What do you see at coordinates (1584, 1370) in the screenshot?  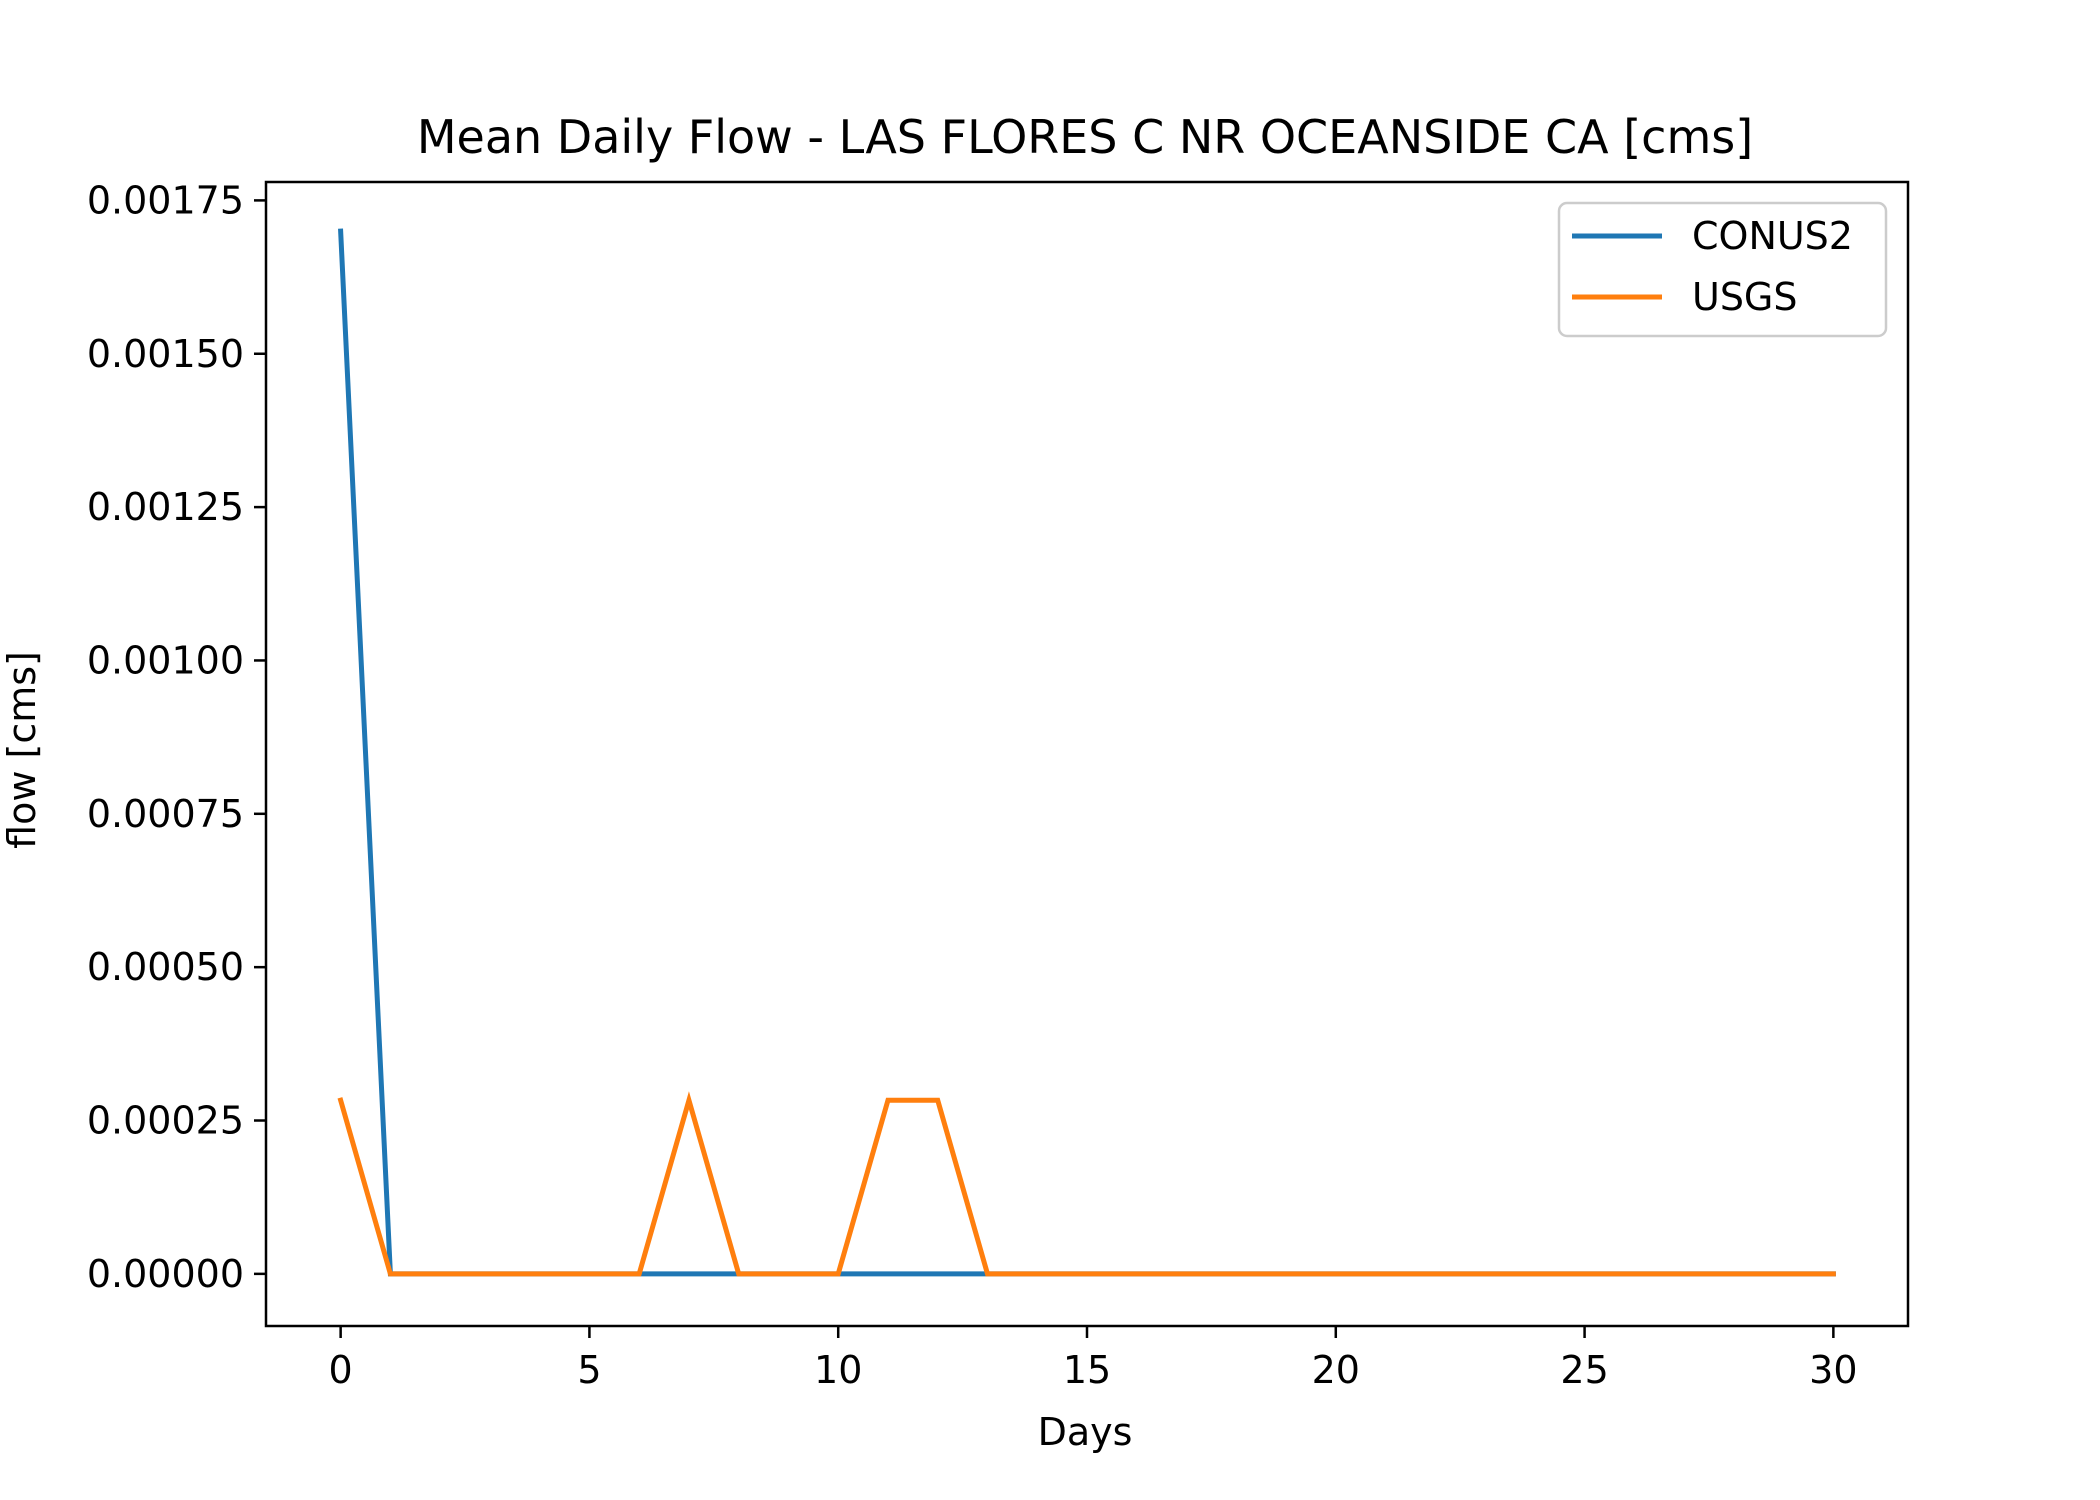 I see `x-tick-label: 25` at bounding box center [1584, 1370].